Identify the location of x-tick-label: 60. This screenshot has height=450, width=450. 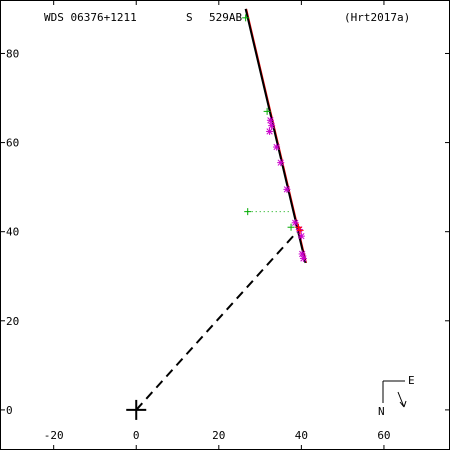
(383, 435).